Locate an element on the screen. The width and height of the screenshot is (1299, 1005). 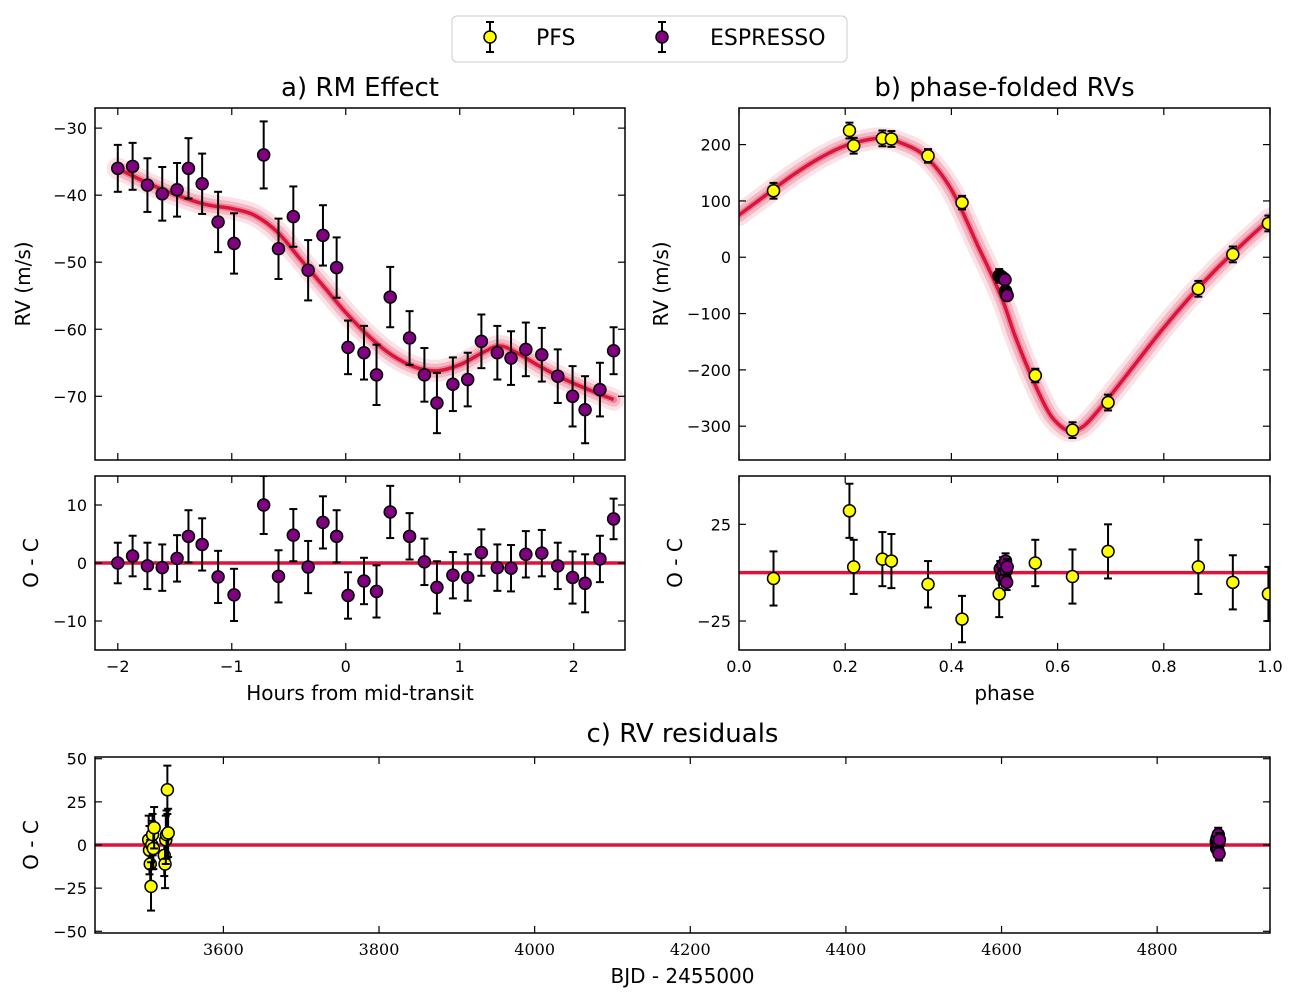
y-tick-label: 50 is located at coordinates (77, 759).